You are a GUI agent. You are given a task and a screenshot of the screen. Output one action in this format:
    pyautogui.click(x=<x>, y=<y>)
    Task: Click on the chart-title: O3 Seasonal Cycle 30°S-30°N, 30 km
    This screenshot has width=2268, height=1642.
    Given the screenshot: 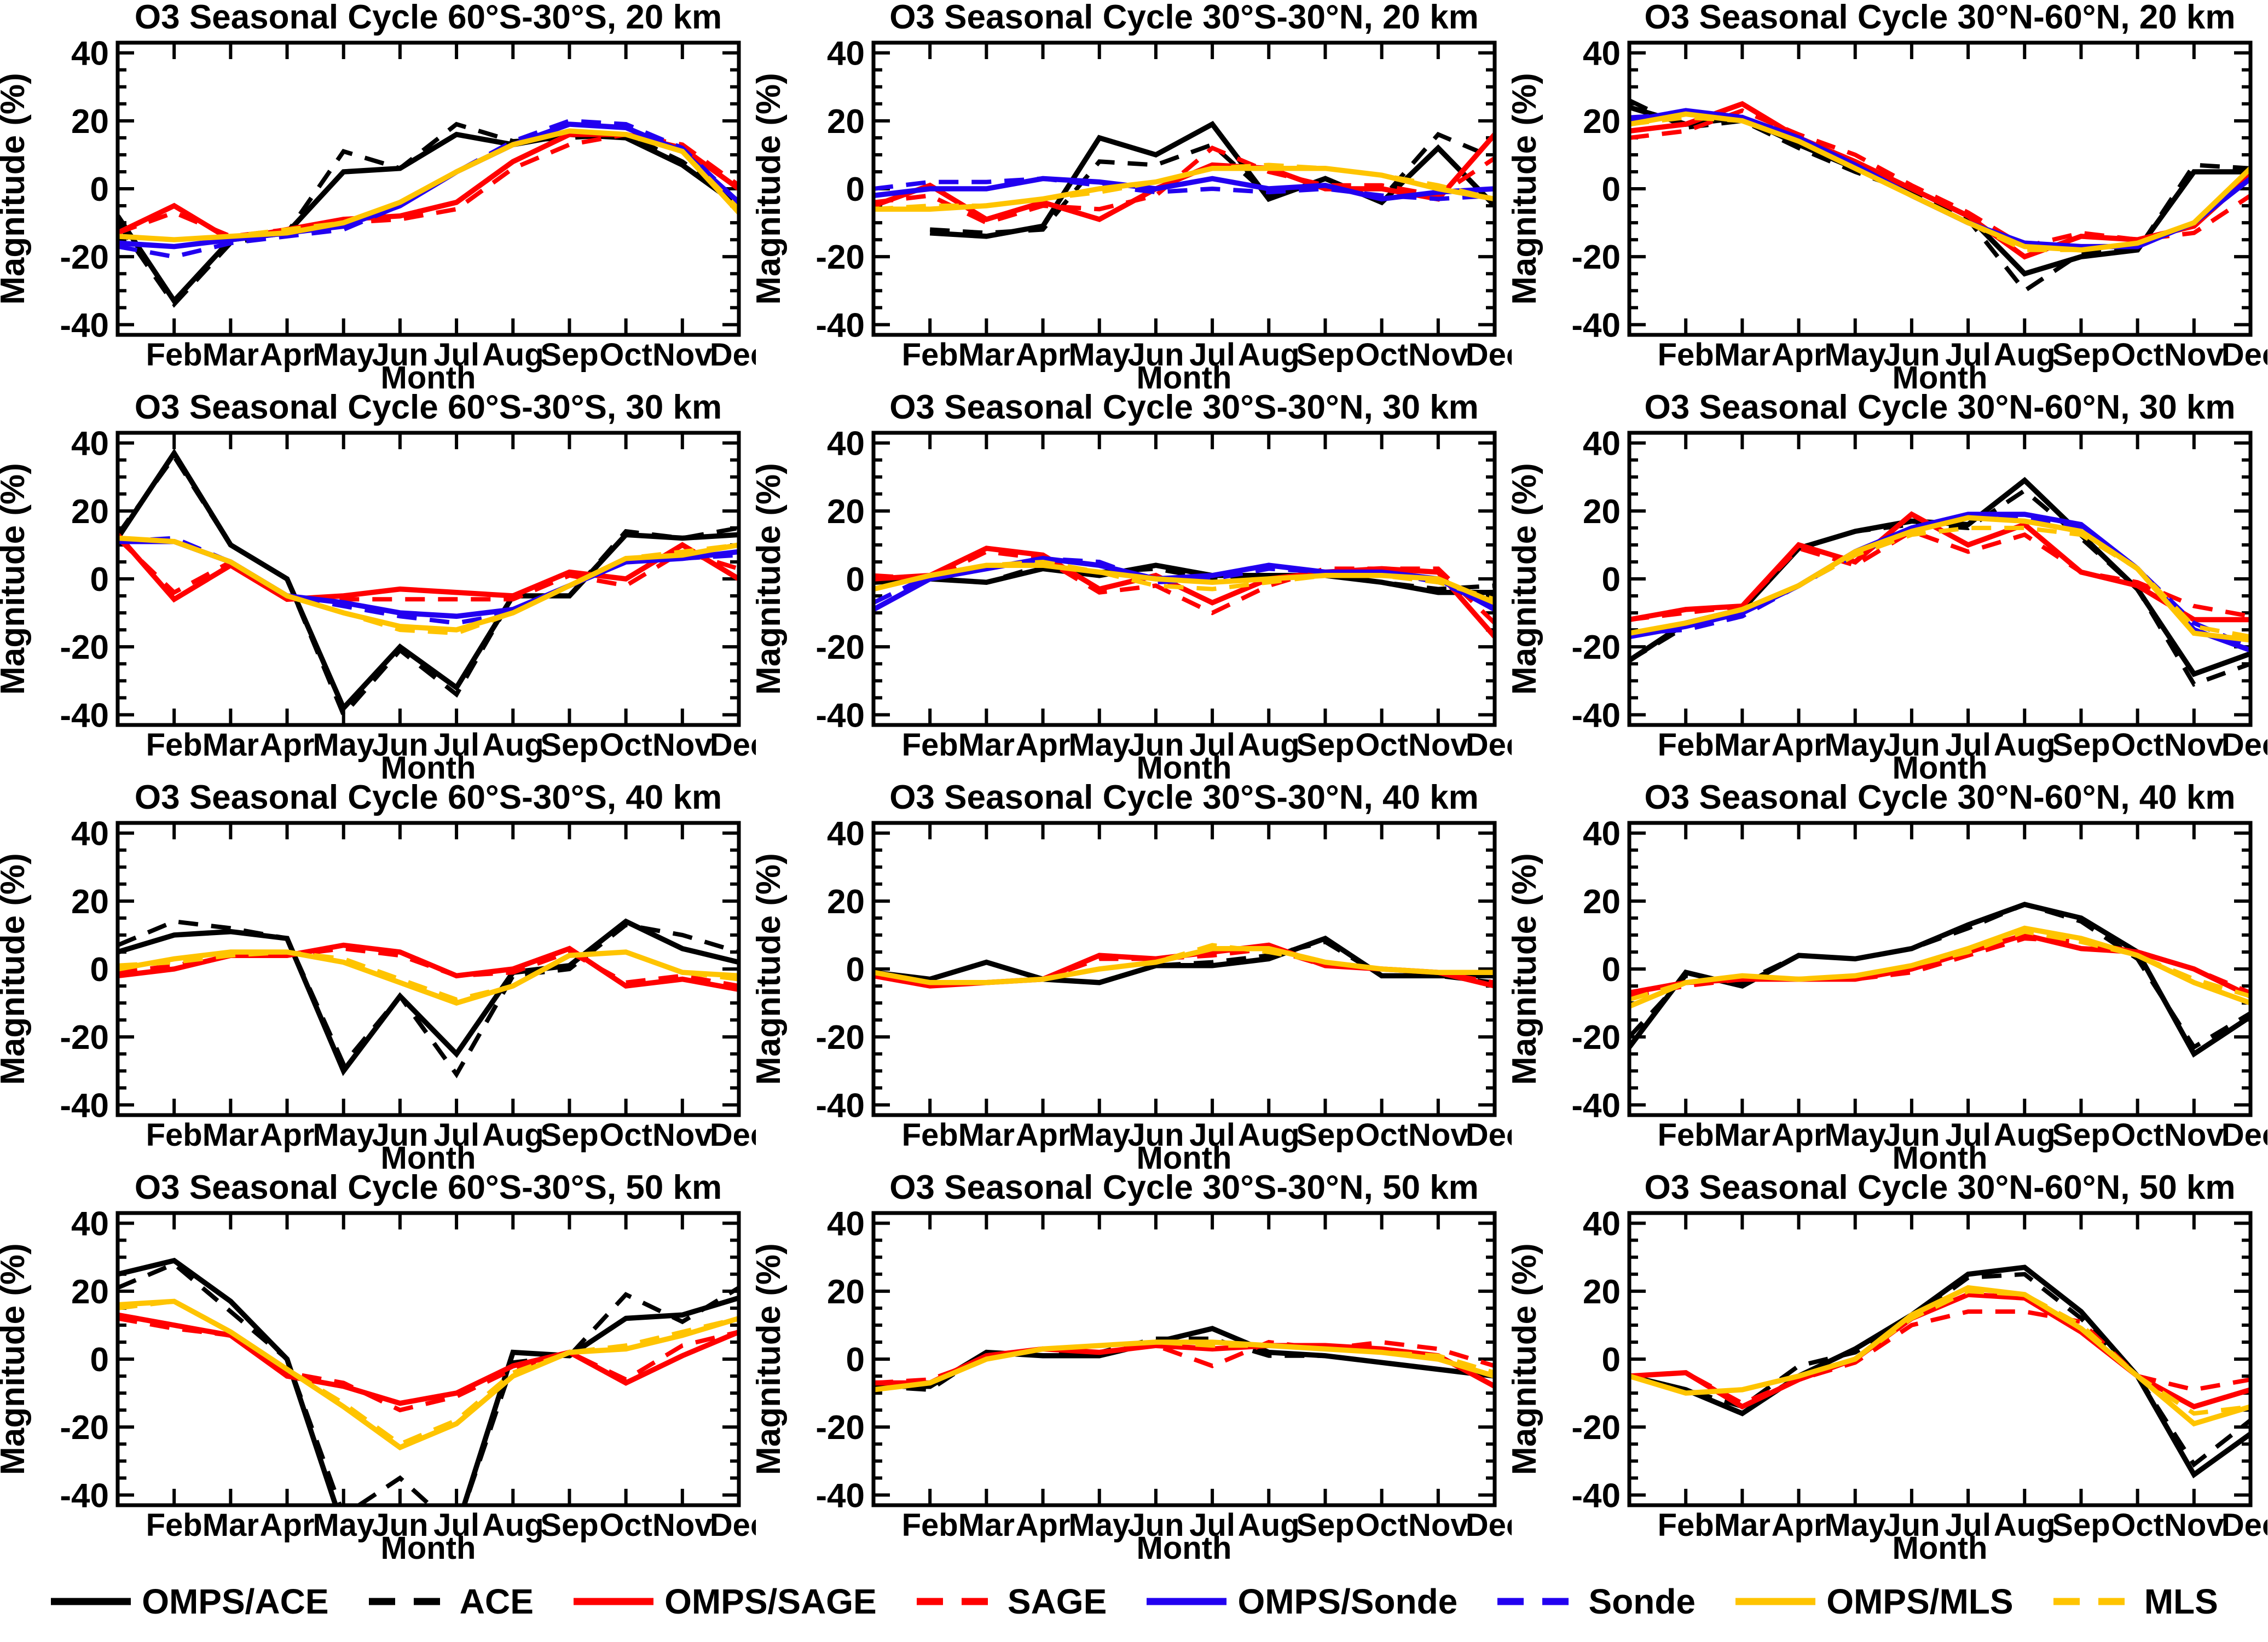 What is the action you would take?
    pyautogui.click(x=1184, y=408)
    